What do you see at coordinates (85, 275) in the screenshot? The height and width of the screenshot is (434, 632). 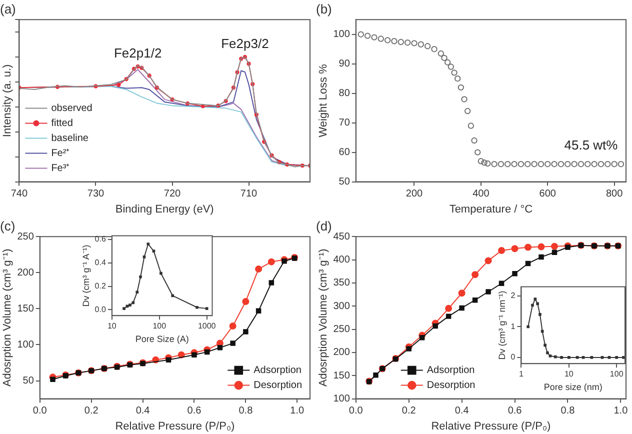 I see `y-axis-title: Dv (cm³ g⁻¹ A⁻¹)` at bounding box center [85, 275].